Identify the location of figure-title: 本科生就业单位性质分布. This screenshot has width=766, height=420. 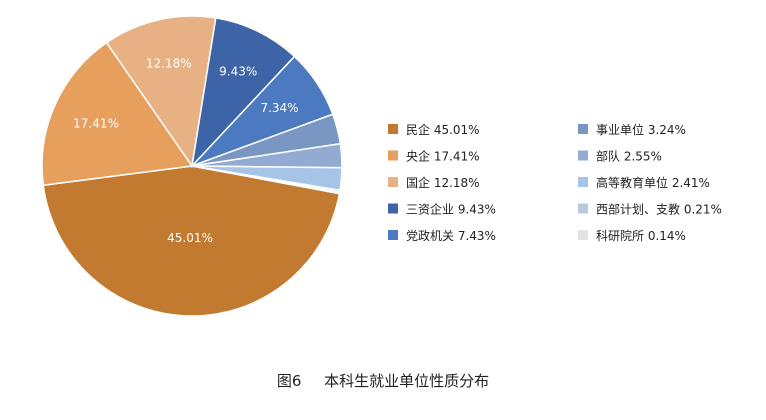
(407, 381).